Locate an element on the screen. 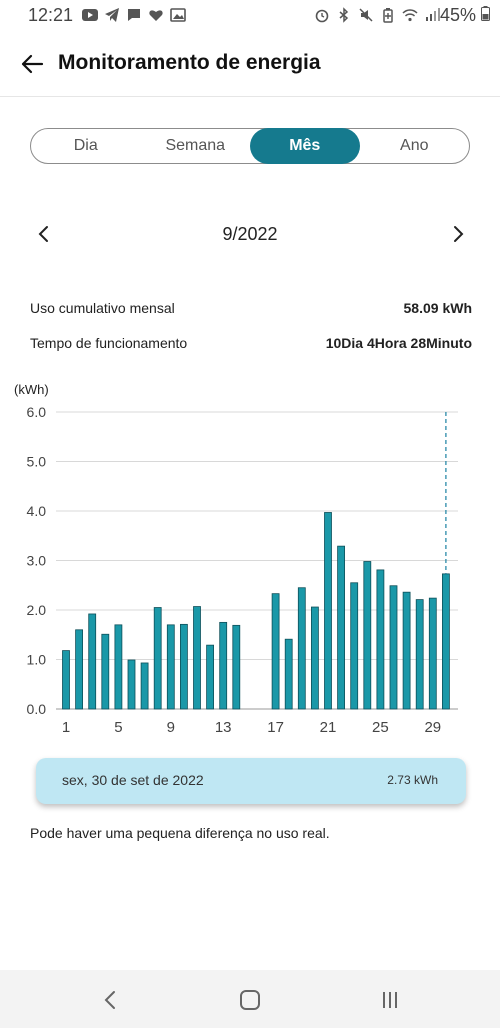 Image resolution: width=500 pixels, height=1028 pixels. signal-icon is located at coordinates (432, 15).